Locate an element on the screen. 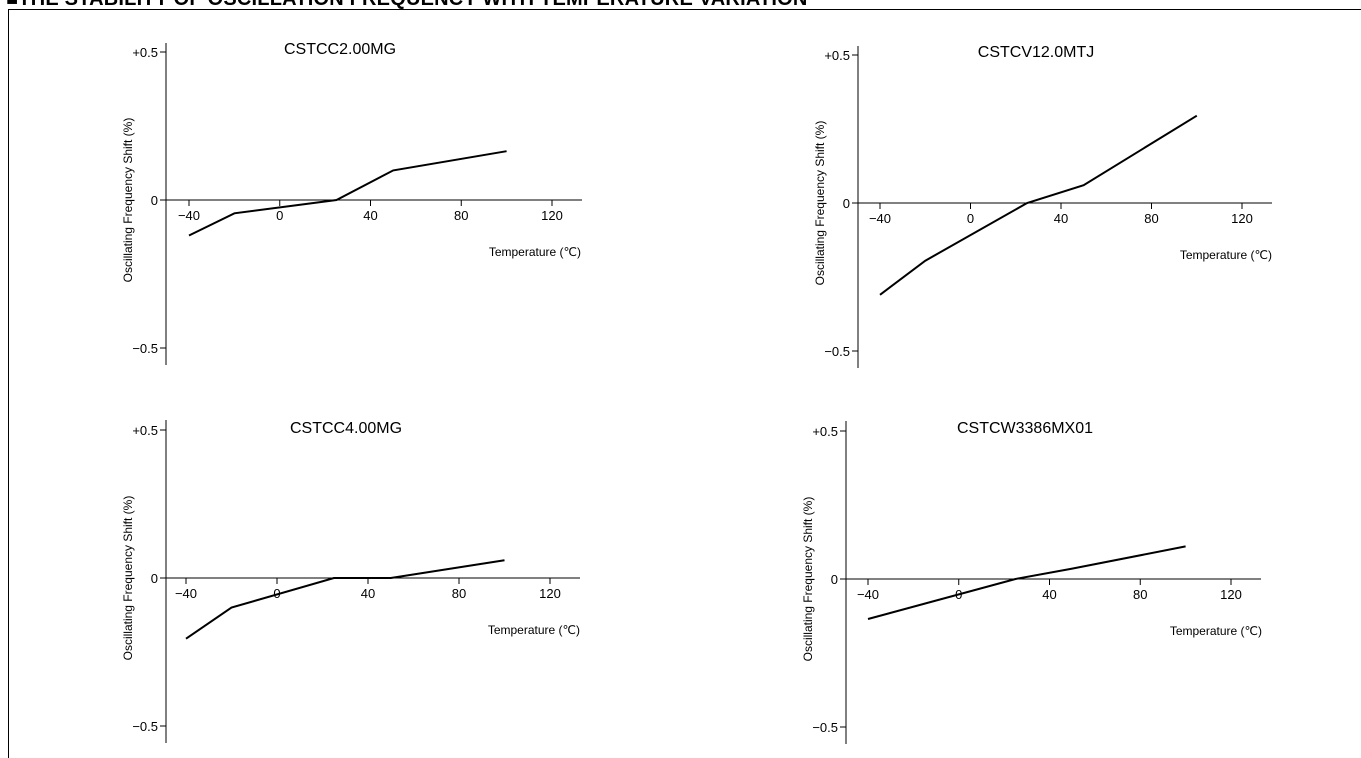 This screenshot has height=758, width=1361. frame-top-border is located at coordinates (684, 9).